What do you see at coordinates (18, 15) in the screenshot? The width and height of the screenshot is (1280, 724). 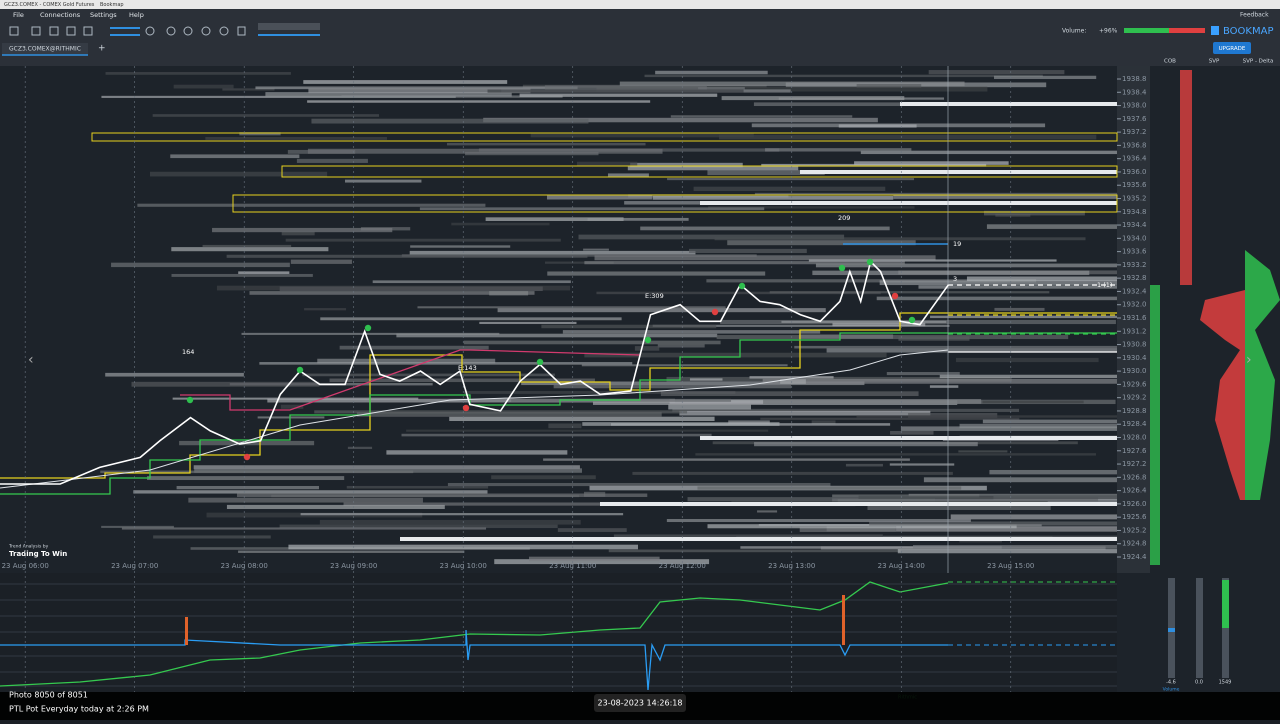 I see `menu-item: File` at bounding box center [18, 15].